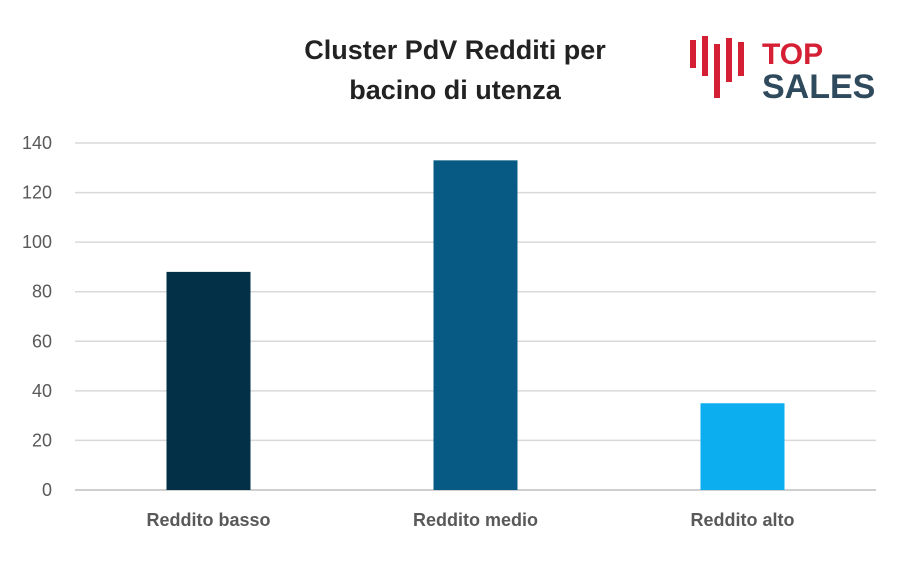  Describe the element at coordinates (42, 440) in the screenshot. I see `y-tick-label: 20` at that location.